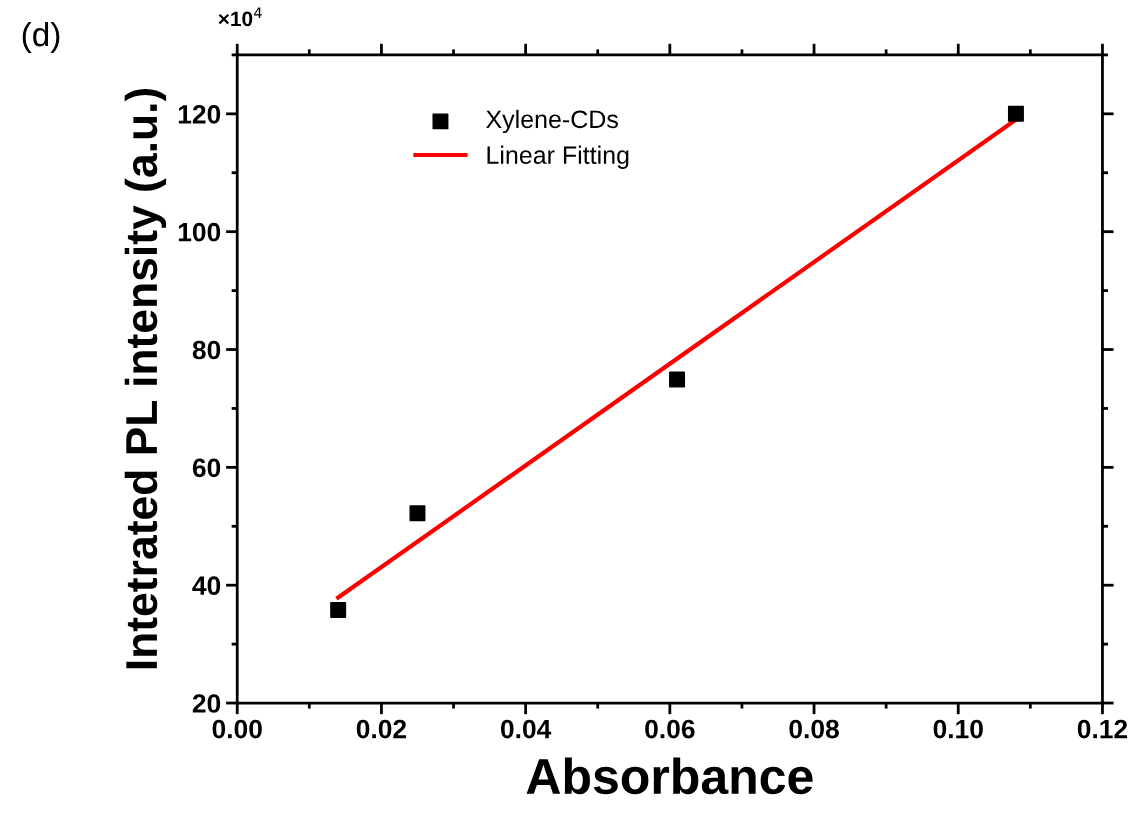 This screenshot has width=1146, height=832. I want to click on y-tick-label: 120, so click(199, 114).